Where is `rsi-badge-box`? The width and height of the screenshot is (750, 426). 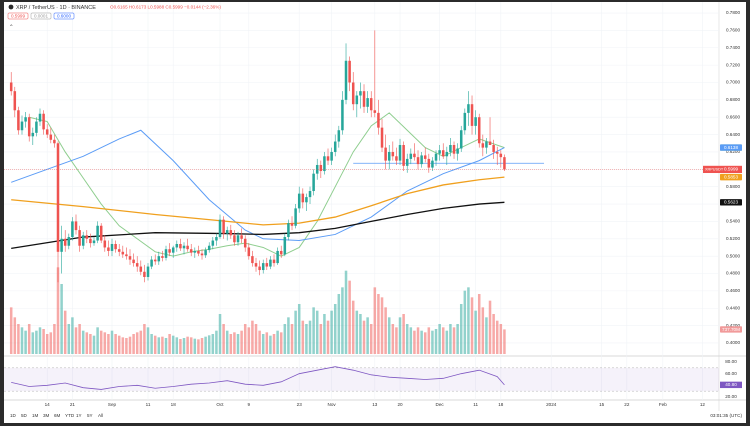 rsi-badge-box is located at coordinates (731, 385).